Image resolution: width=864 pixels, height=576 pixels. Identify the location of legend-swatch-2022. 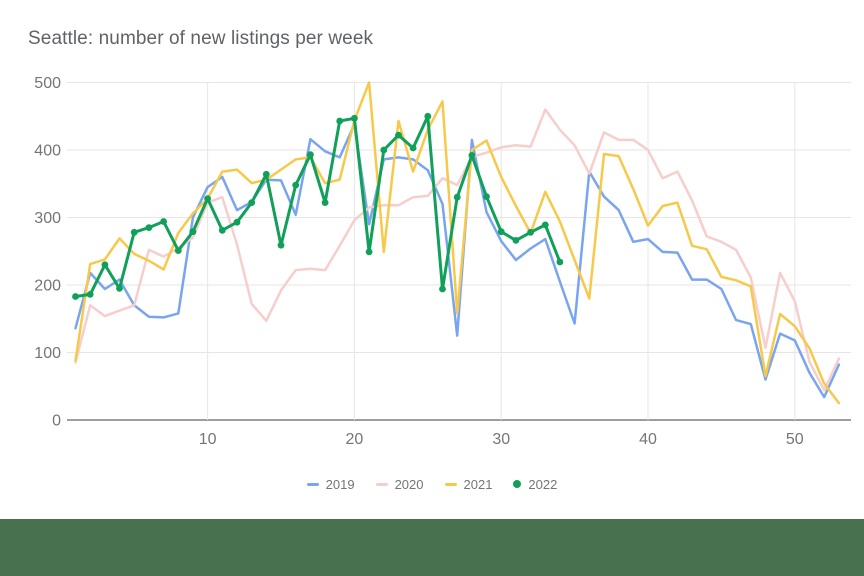
(517, 484).